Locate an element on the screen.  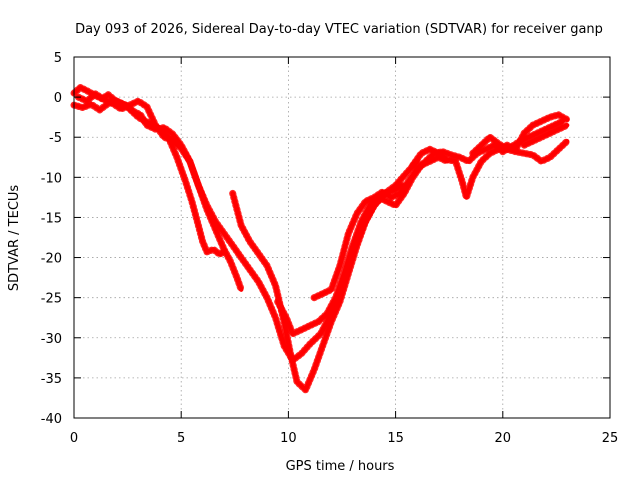
x-tick-label: 5 is located at coordinates (181, 438).